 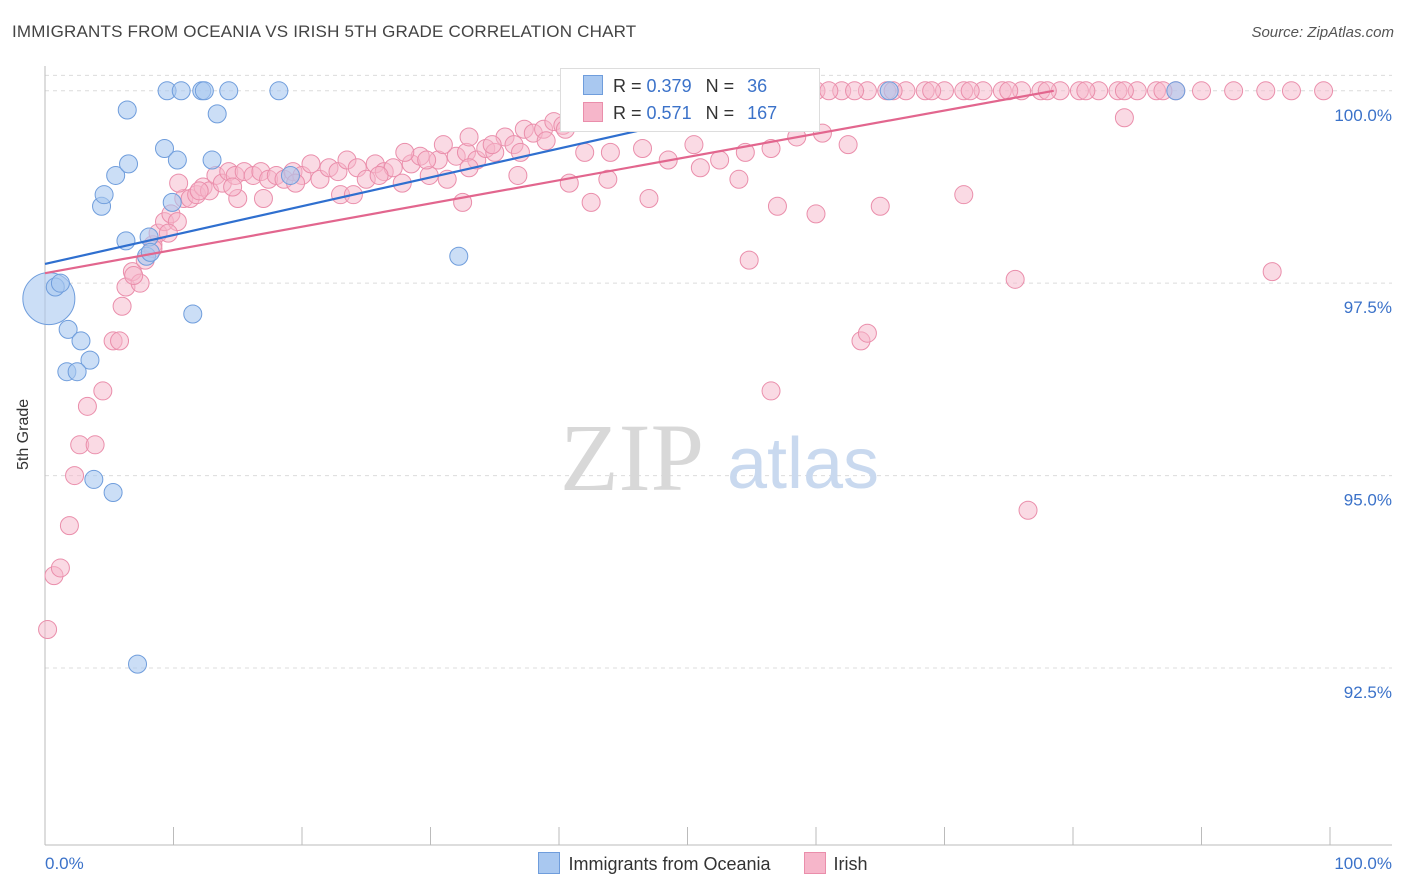 What do you see at coordinates (1363, 863) in the screenshot?
I see `x-tick-label-max: 100.0%` at bounding box center [1363, 863].